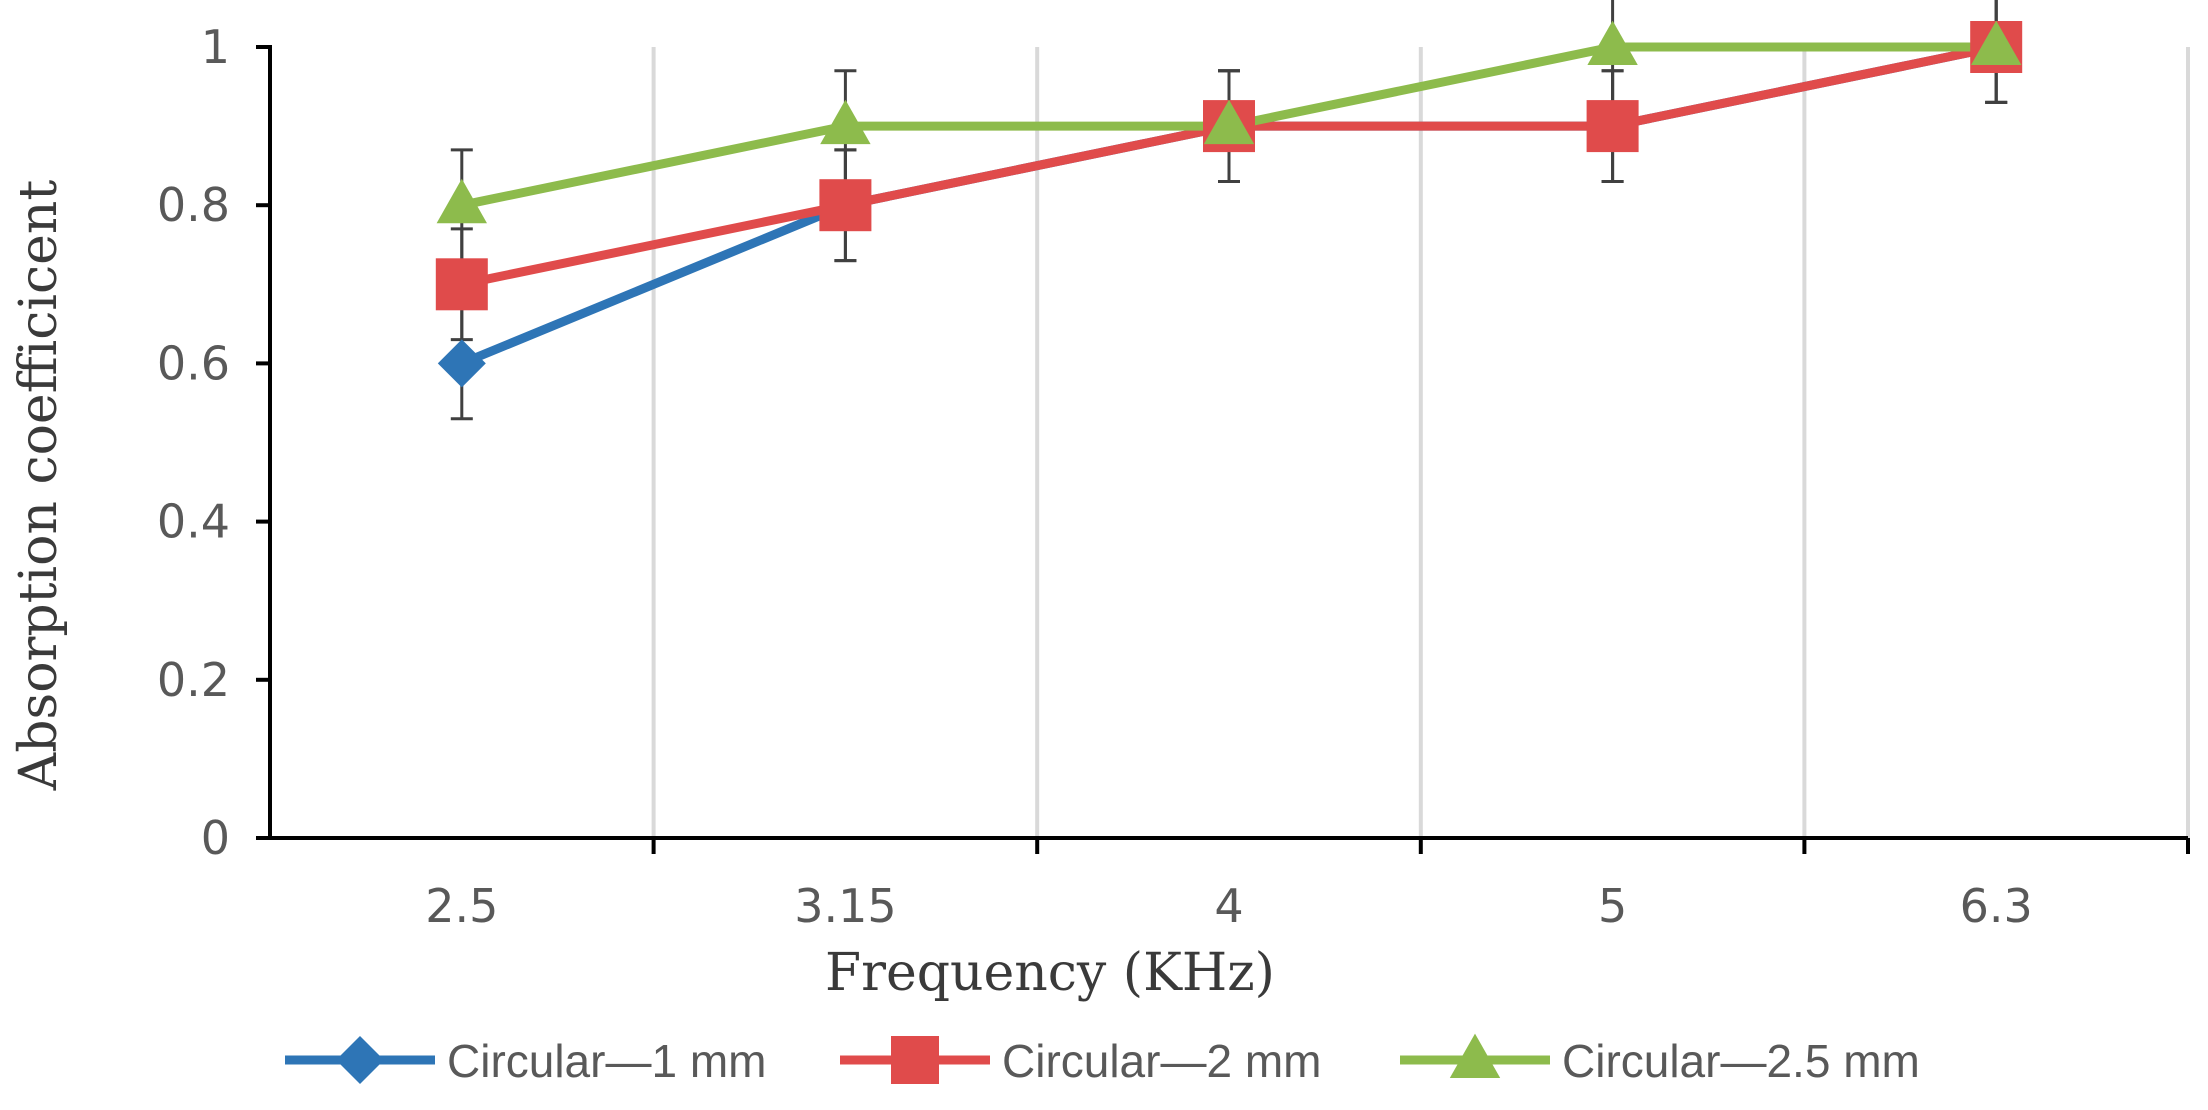 This screenshot has height=1110, width=2208. Describe the element at coordinates (193, 680) in the screenshot. I see `y-tick-label: 0.2` at that location.